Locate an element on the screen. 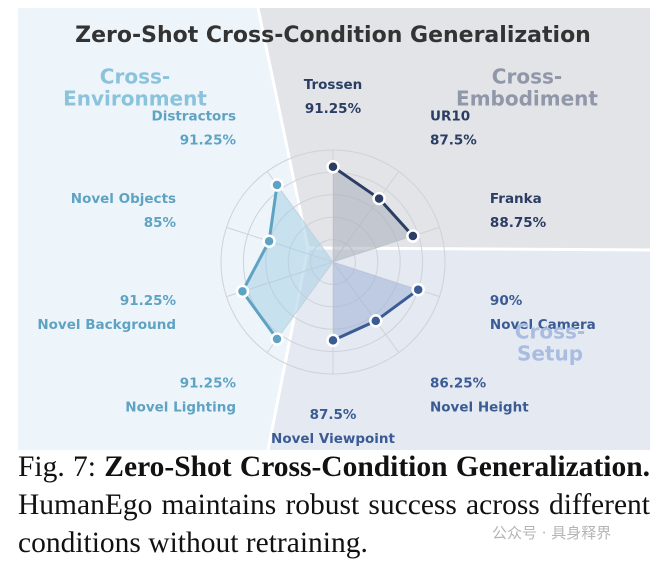  series-name: Embodiment is located at coordinates (527, 99).